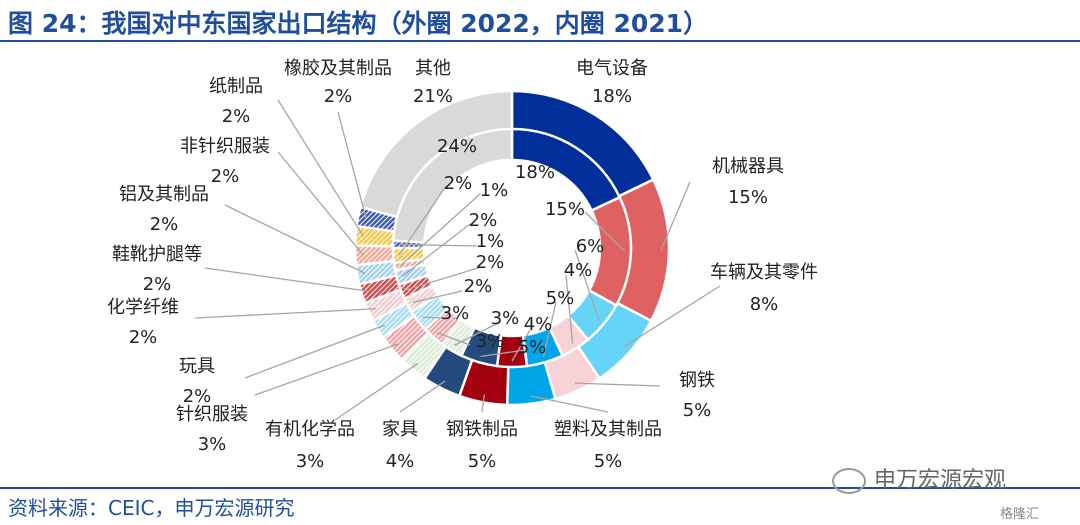  I want to click on outer-pct-6: 4%, so click(400, 461).